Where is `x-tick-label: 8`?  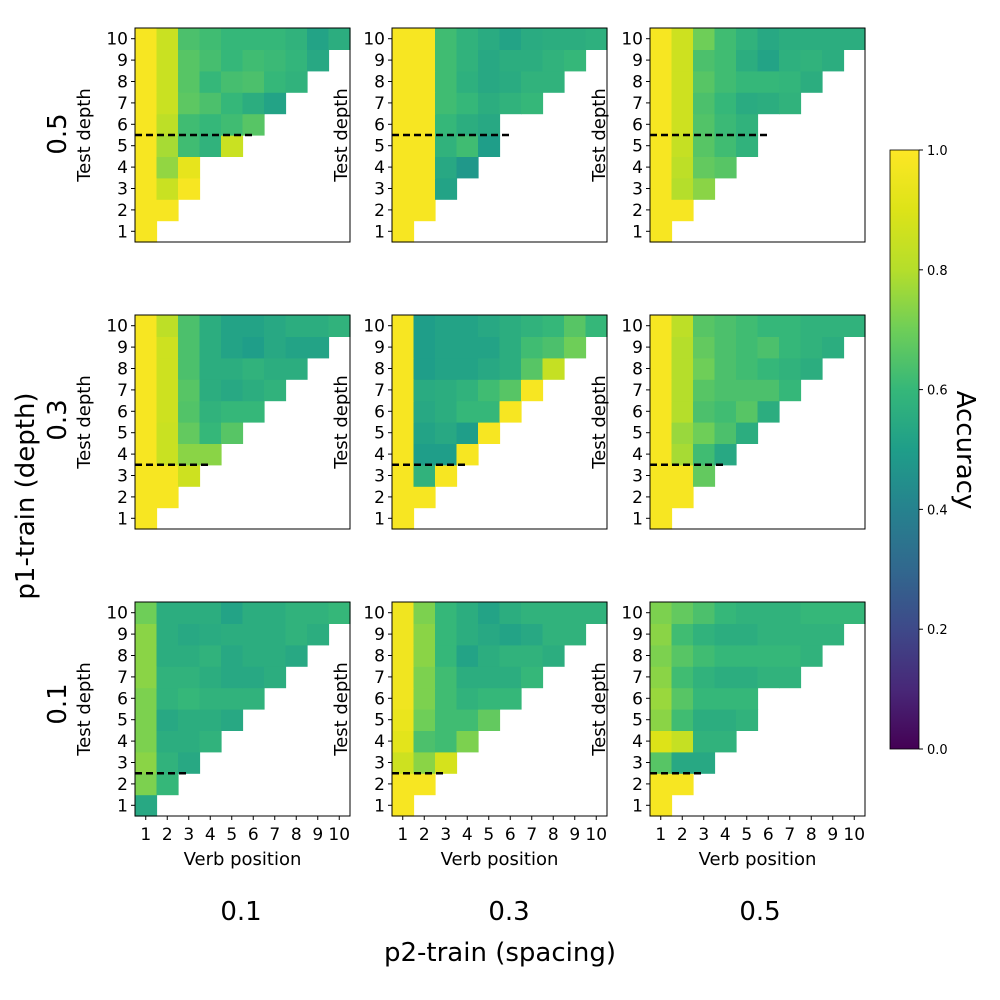
x-tick-label: 8 is located at coordinates (296, 835).